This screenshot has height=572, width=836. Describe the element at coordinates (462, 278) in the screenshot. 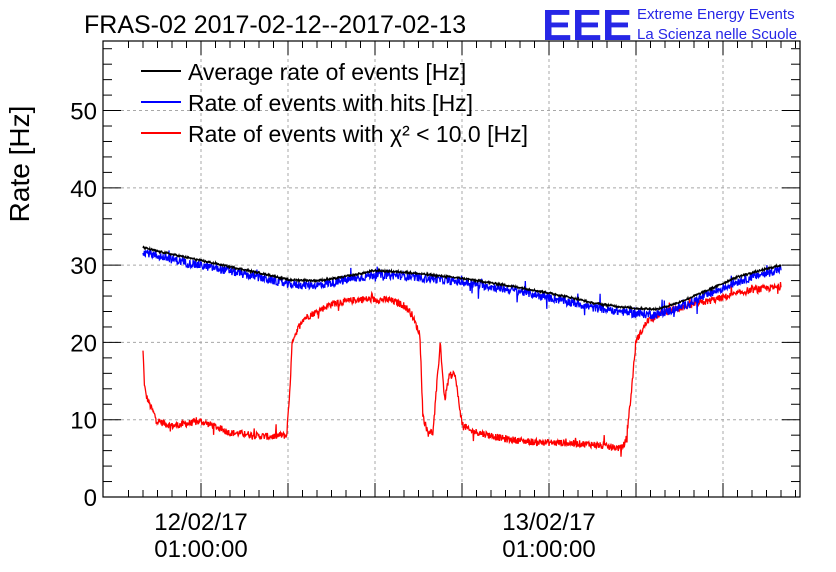

I see `series-average-trend` at that location.